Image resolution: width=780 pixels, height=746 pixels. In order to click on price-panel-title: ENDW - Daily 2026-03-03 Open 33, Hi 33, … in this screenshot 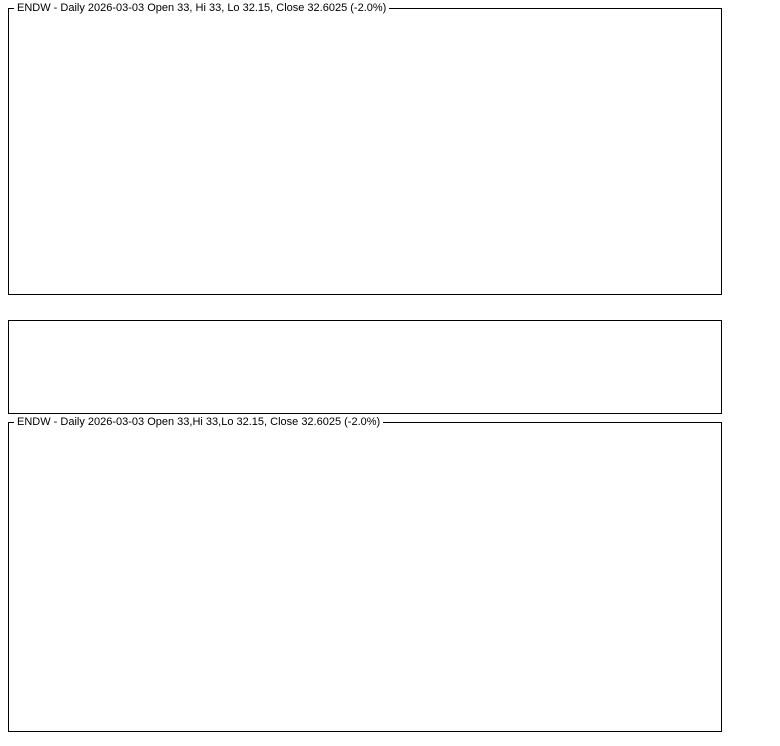, I will do `click(202, 8)`.